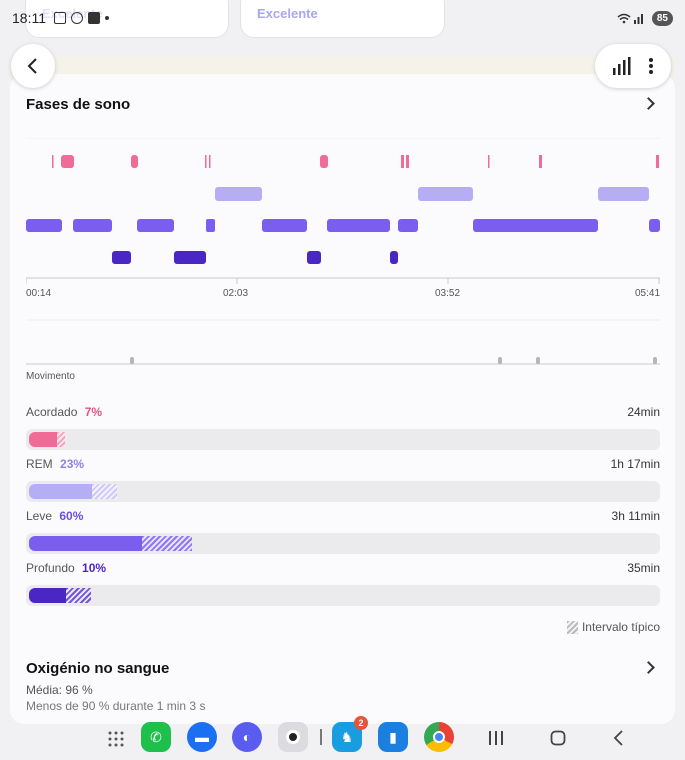  I want to click on legend-label: Intervalo típico, so click(620, 627).